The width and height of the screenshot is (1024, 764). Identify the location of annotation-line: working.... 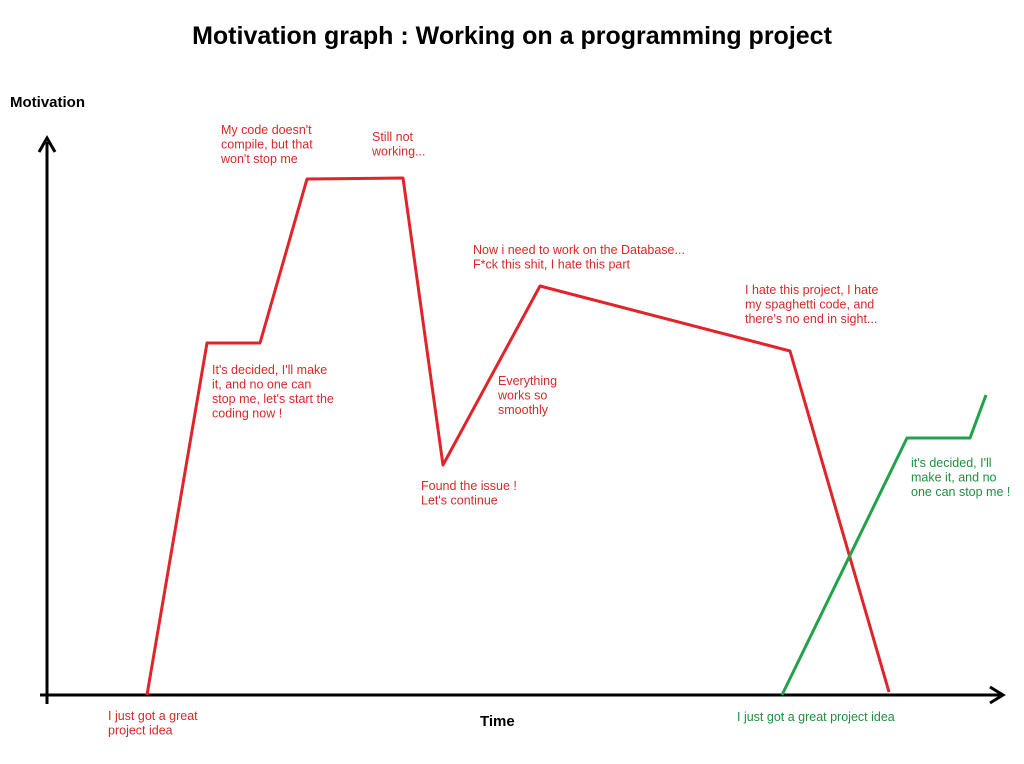
(398, 152).